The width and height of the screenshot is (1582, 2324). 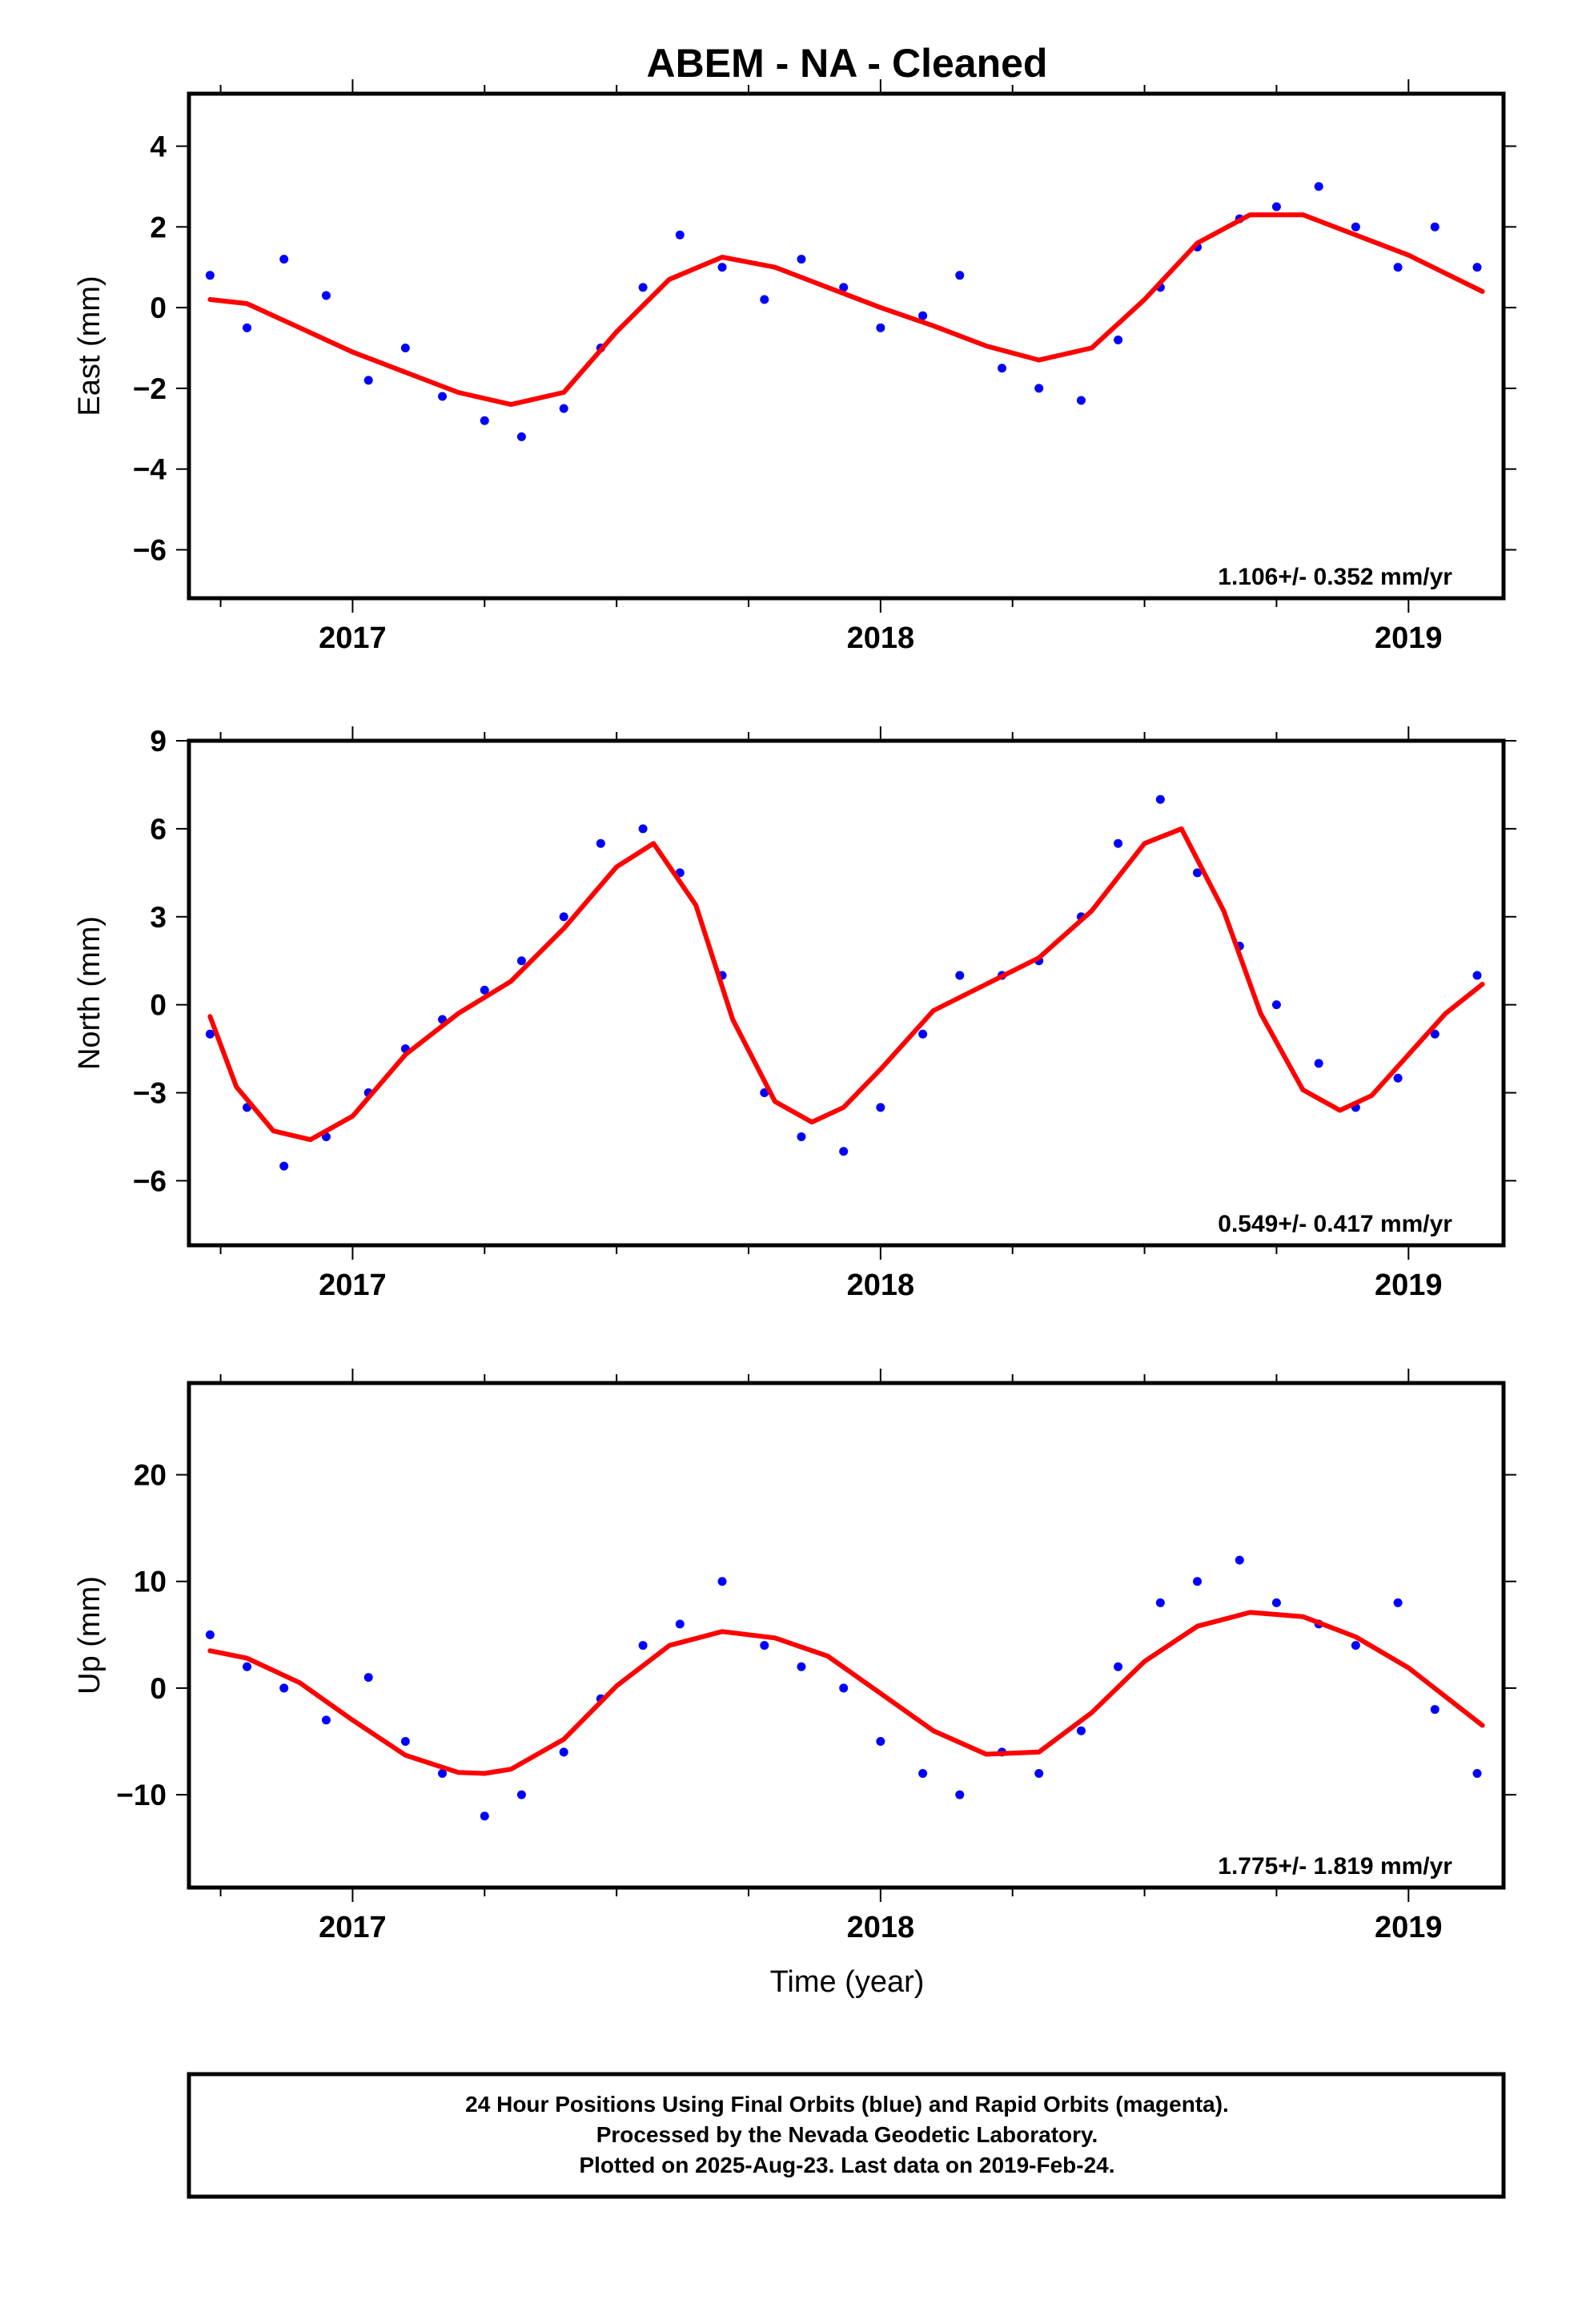 What do you see at coordinates (1335, 577) in the screenshot?
I see `rate-label: 1.106+/- 0.352 mm/yr` at bounding box center [1335, 577].